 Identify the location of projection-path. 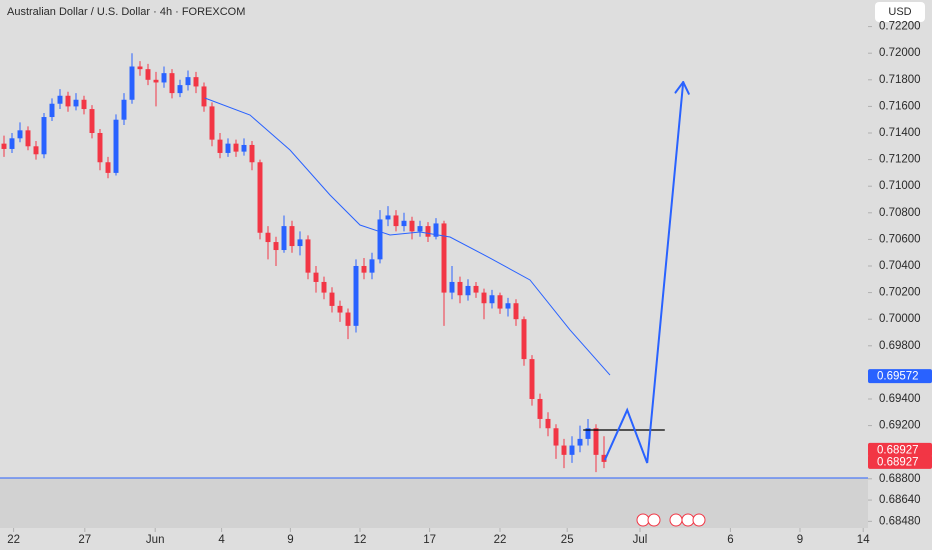
(644, 272).